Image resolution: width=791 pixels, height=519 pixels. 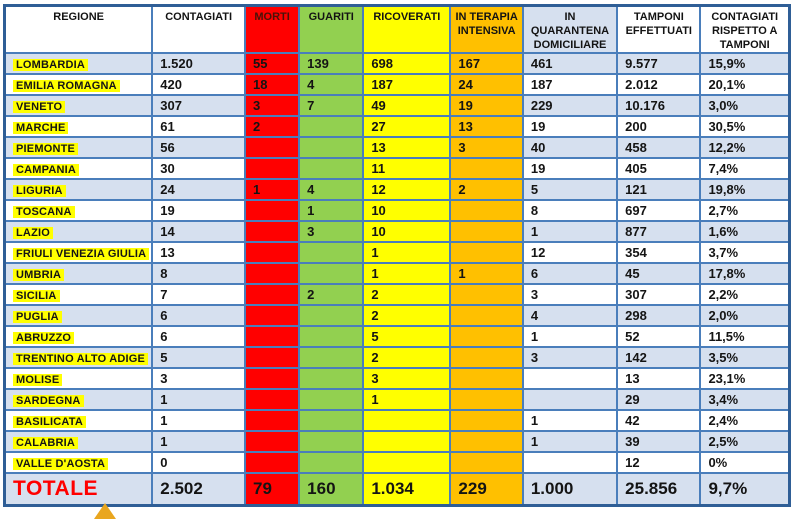 What do you see at coordinates (61, 464) in the screenshot?
I see `region-label: VALLE D'AOSTA` at bounding box center [61, 464].